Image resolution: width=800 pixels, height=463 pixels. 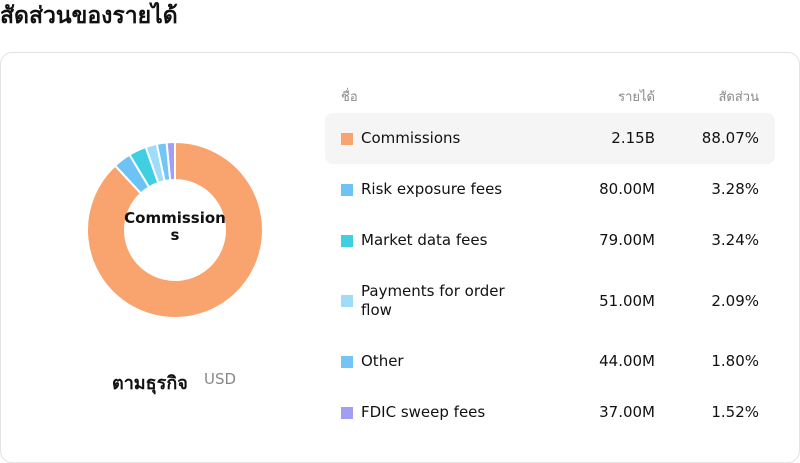 I want to click on row-revenue: 37.00M, so click(x=627, y=412).